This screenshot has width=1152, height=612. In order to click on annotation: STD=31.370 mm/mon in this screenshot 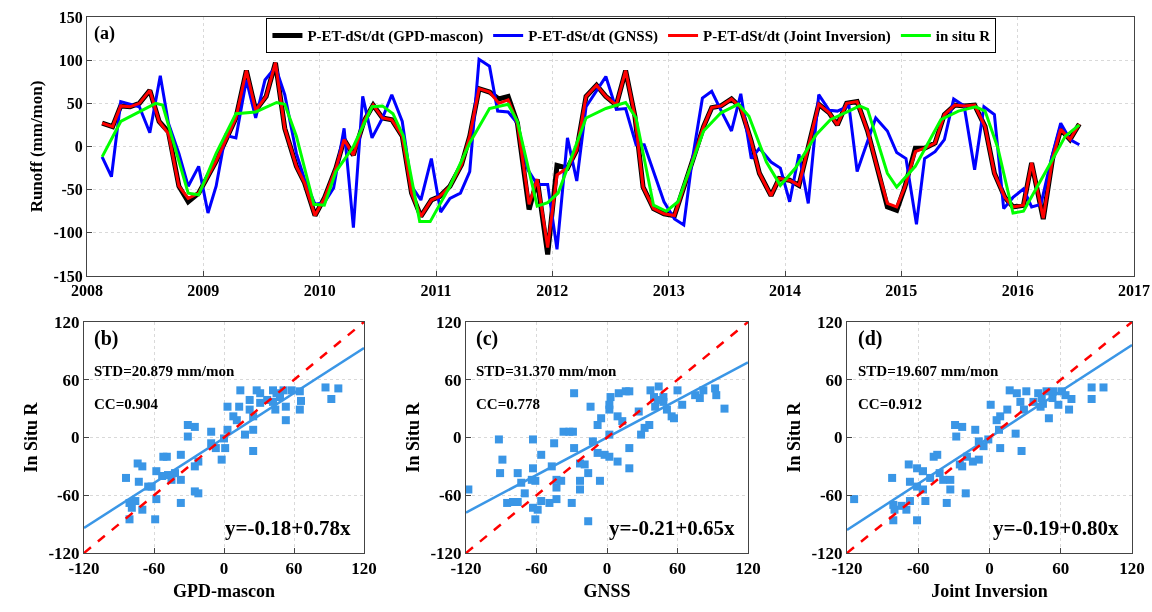, I will do `click(546, 371)`.